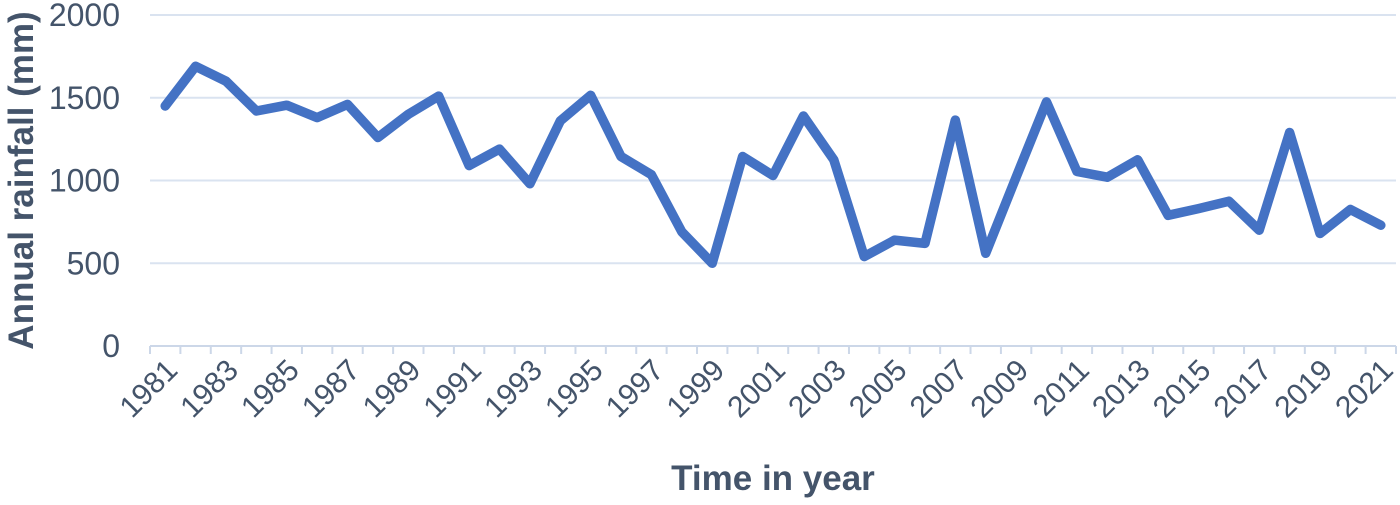 The height and width of the screenshot is (505, 1400). I want to click on x-tick-label: 2019, so click(1303, 389).